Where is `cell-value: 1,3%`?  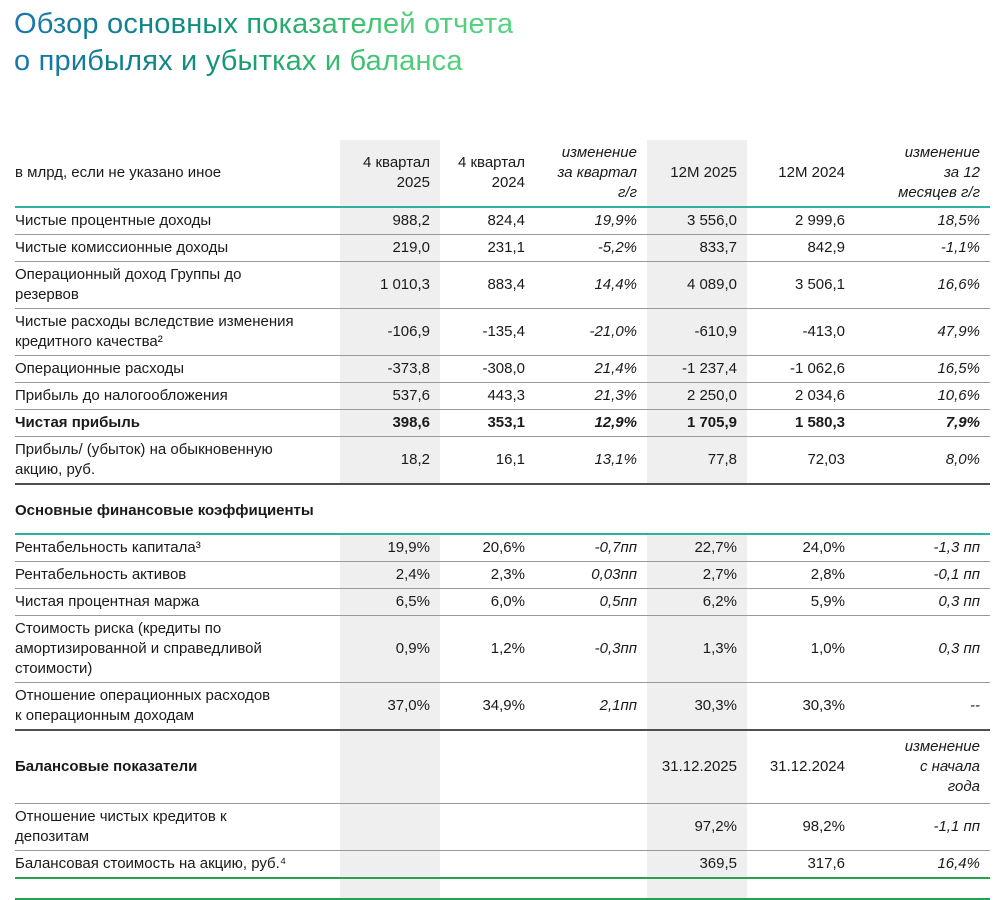
cell-value: 1,3% is located at coordinates (697, 649).